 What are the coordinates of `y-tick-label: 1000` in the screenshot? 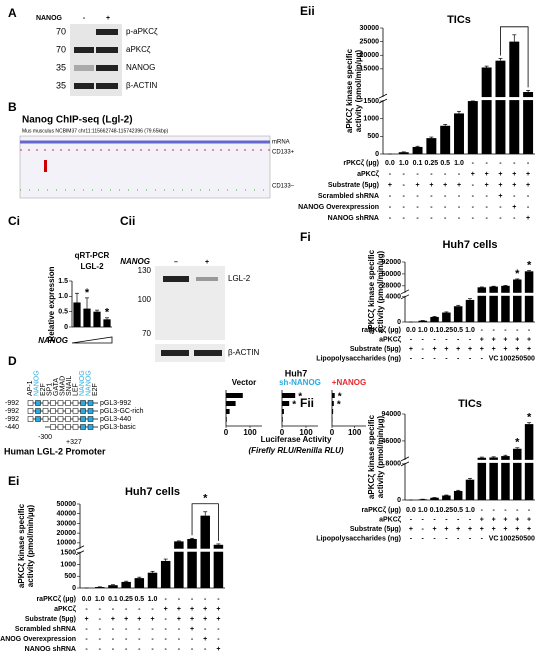 It's located at (371, 119).